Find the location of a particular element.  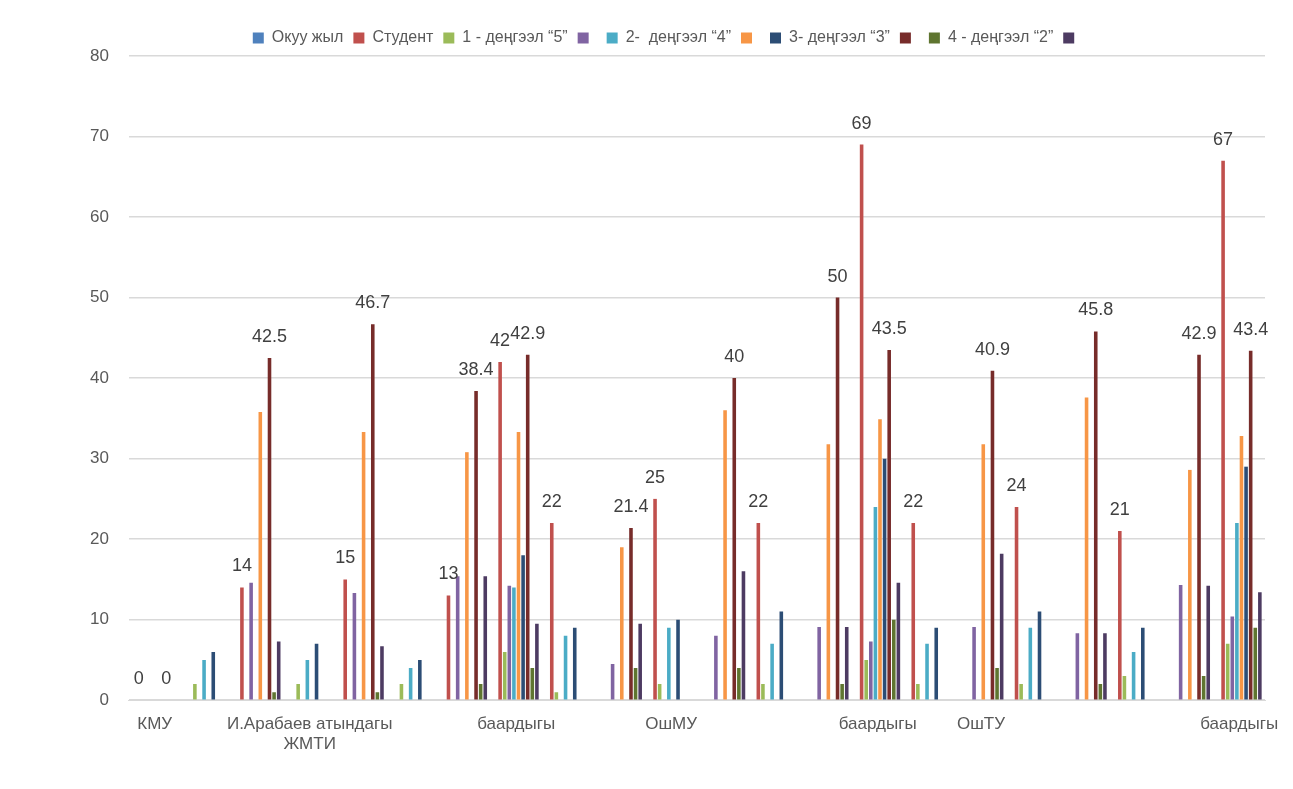

y-tick-label: 60 is located at coordinates (99, 216).